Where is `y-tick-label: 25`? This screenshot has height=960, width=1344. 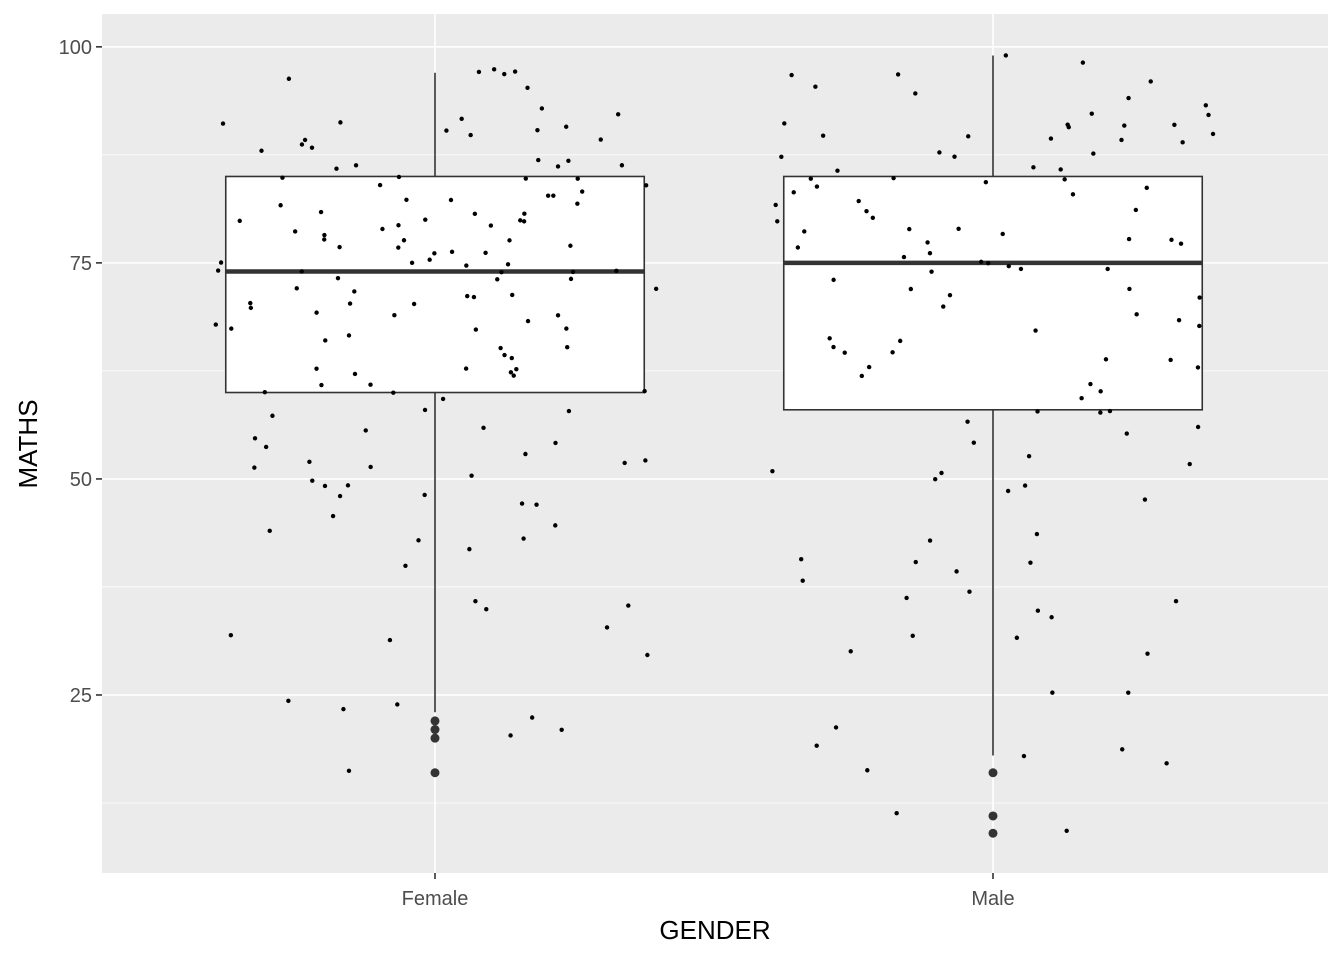
y-tick-label: 25 is located at coordinates (81, 696).